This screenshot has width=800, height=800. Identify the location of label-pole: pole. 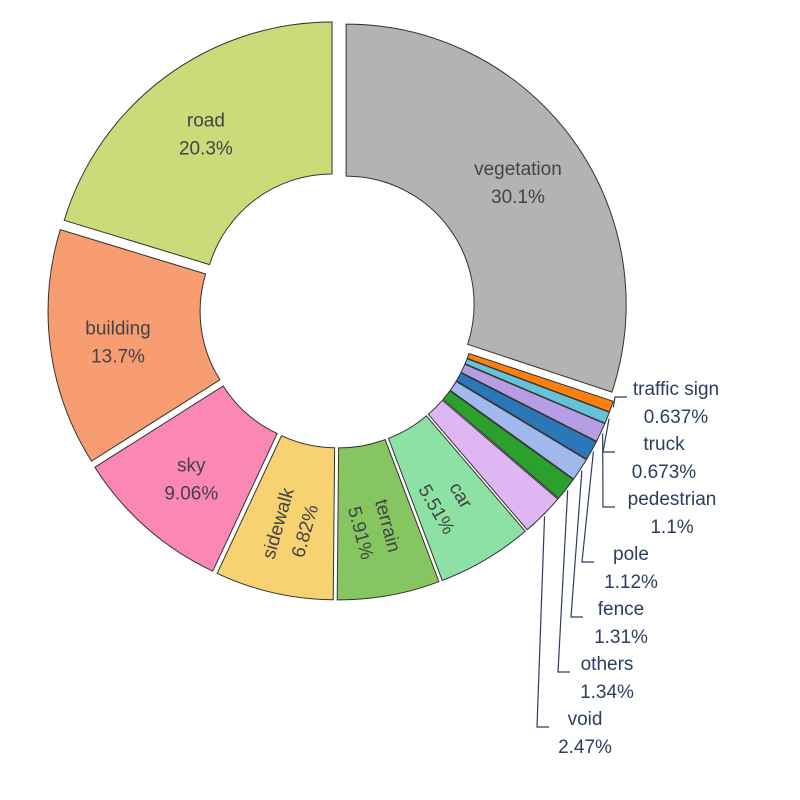
(631, 554).